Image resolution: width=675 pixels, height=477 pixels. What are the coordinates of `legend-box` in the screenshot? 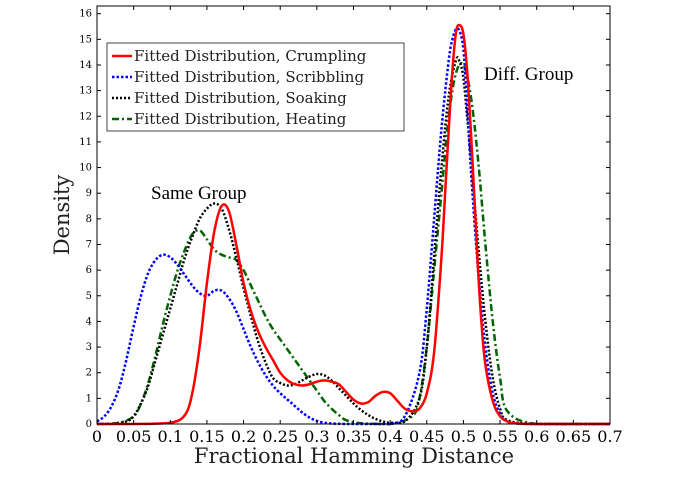 It's located at (255, 87).